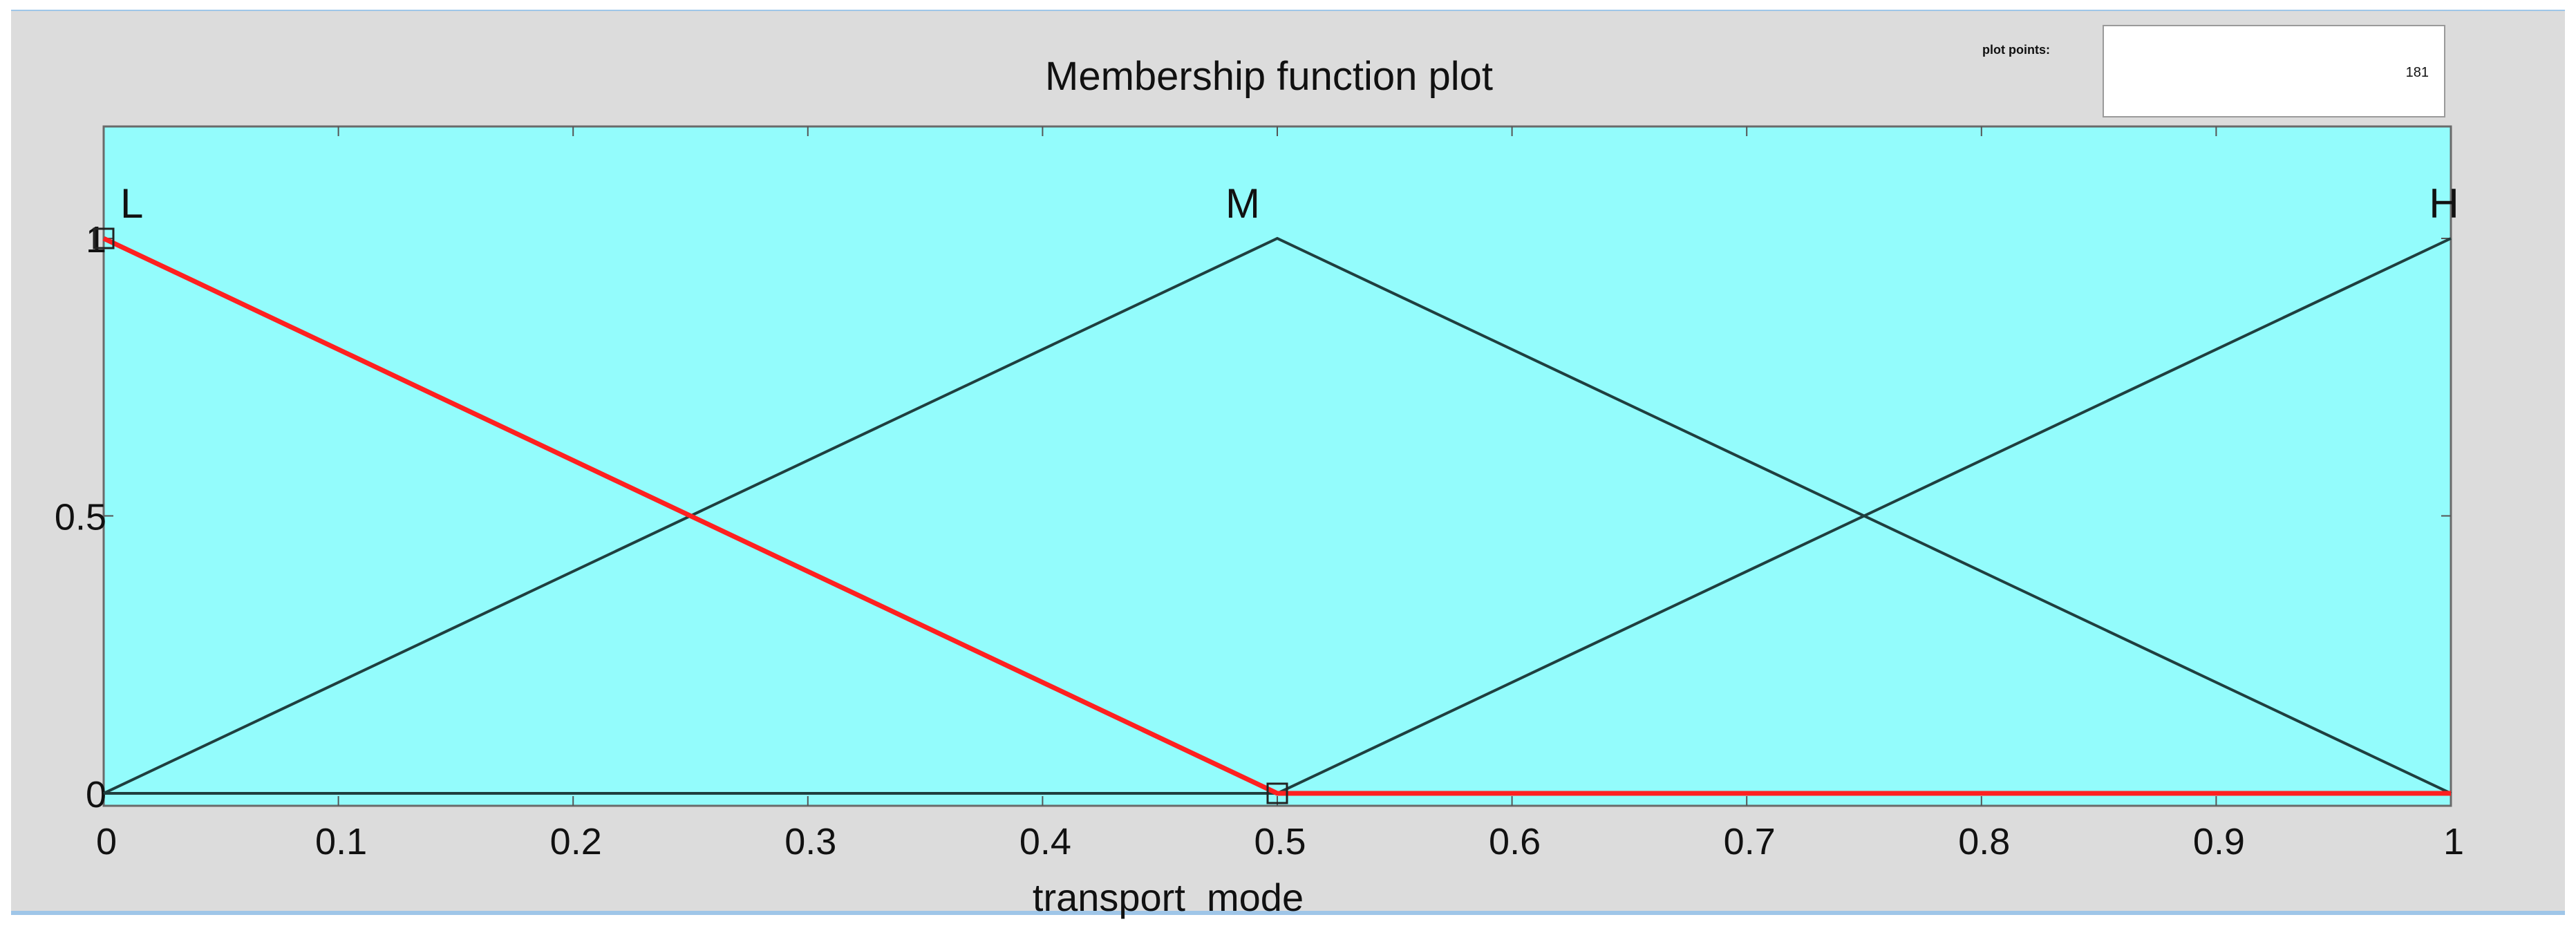 This screenshot has width=2576, height=944. I want to click on chart-title: Membership function plot, so click(1269, 76).